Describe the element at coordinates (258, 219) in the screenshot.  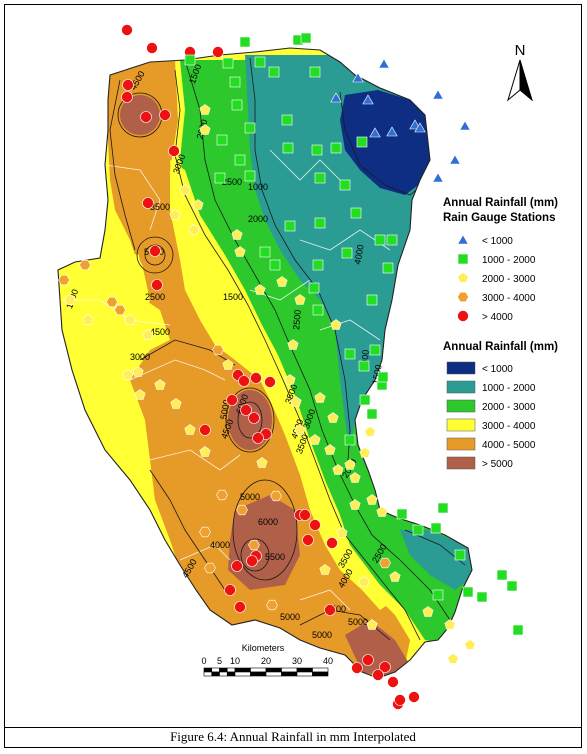
I see `contour-label: 2000` at that location.